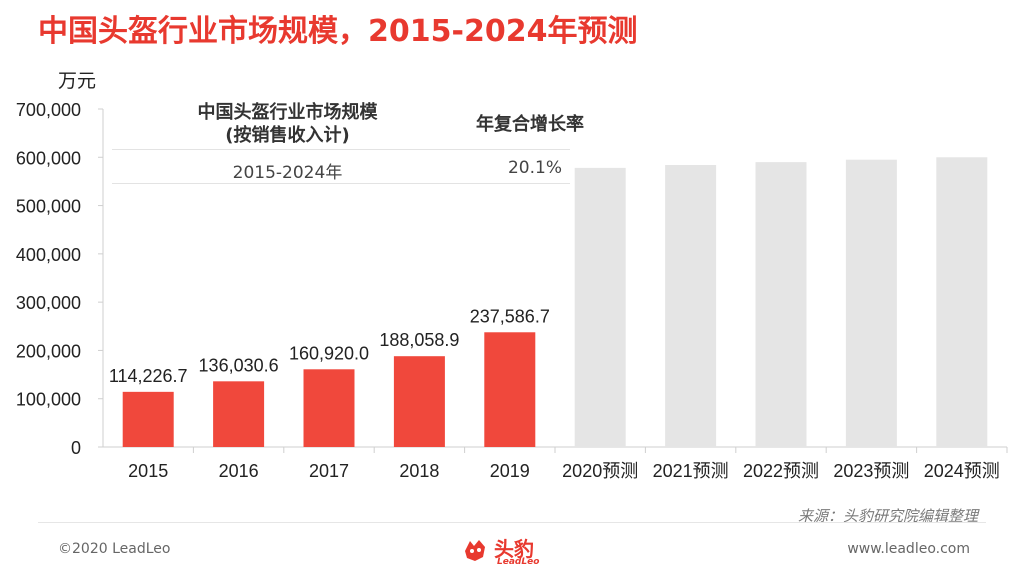 This screenshot has width=1024, height=572. I want to click on logo-text-en: LeadLeo, so click(518, 562).